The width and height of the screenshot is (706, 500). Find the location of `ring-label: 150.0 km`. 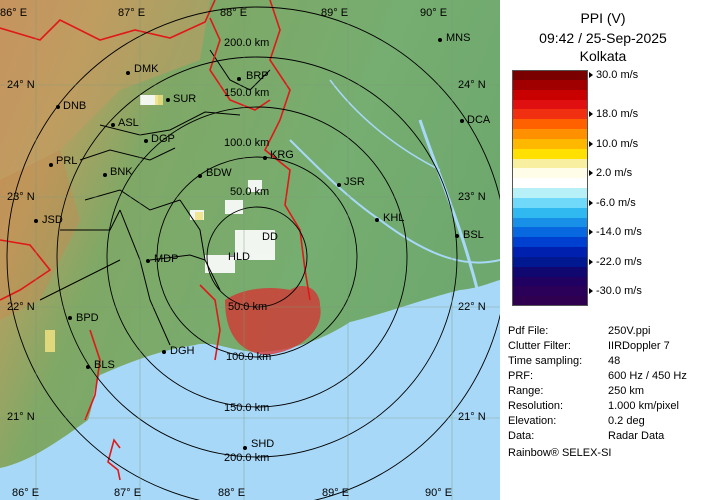

ring-label: 150.0 km is located at coordinates (247, 93).